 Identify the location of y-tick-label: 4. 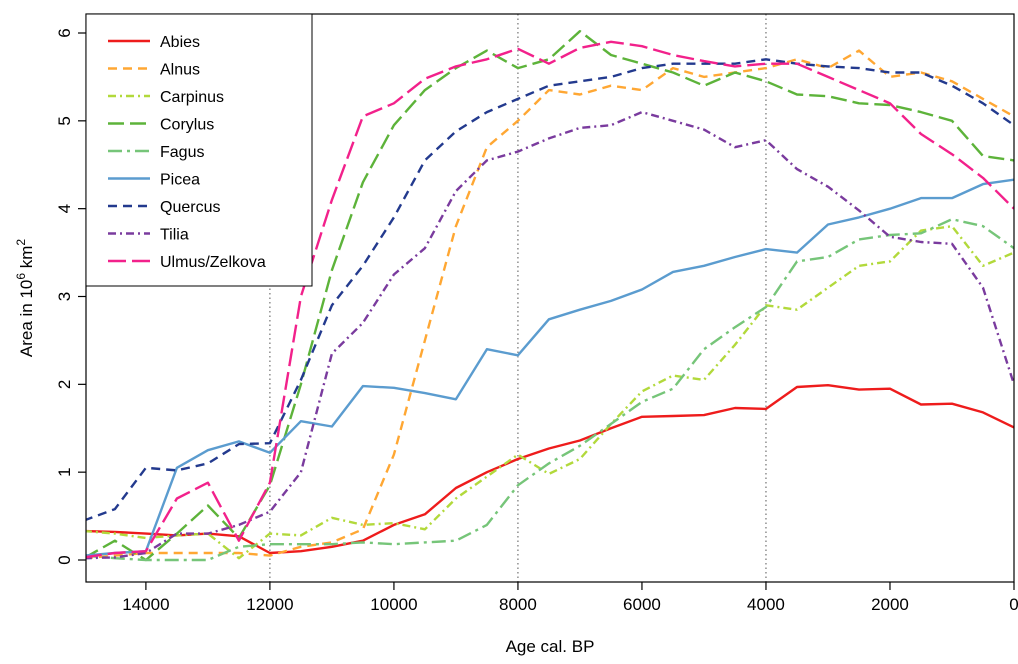
(64, 208).